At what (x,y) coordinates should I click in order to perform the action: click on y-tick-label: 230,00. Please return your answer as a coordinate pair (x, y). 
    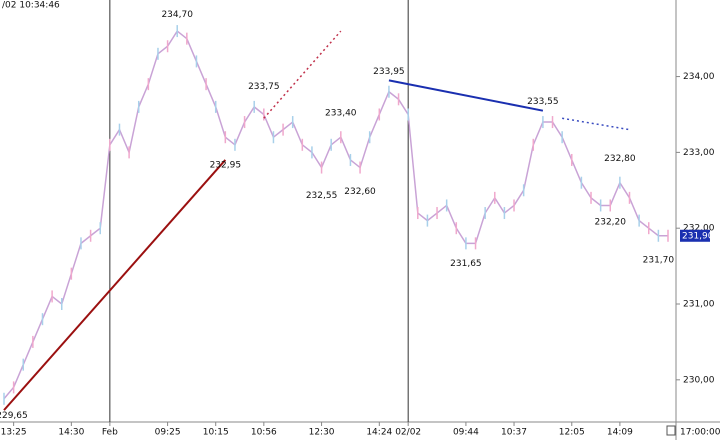
    Looking at the image, I should click on (699, 380).